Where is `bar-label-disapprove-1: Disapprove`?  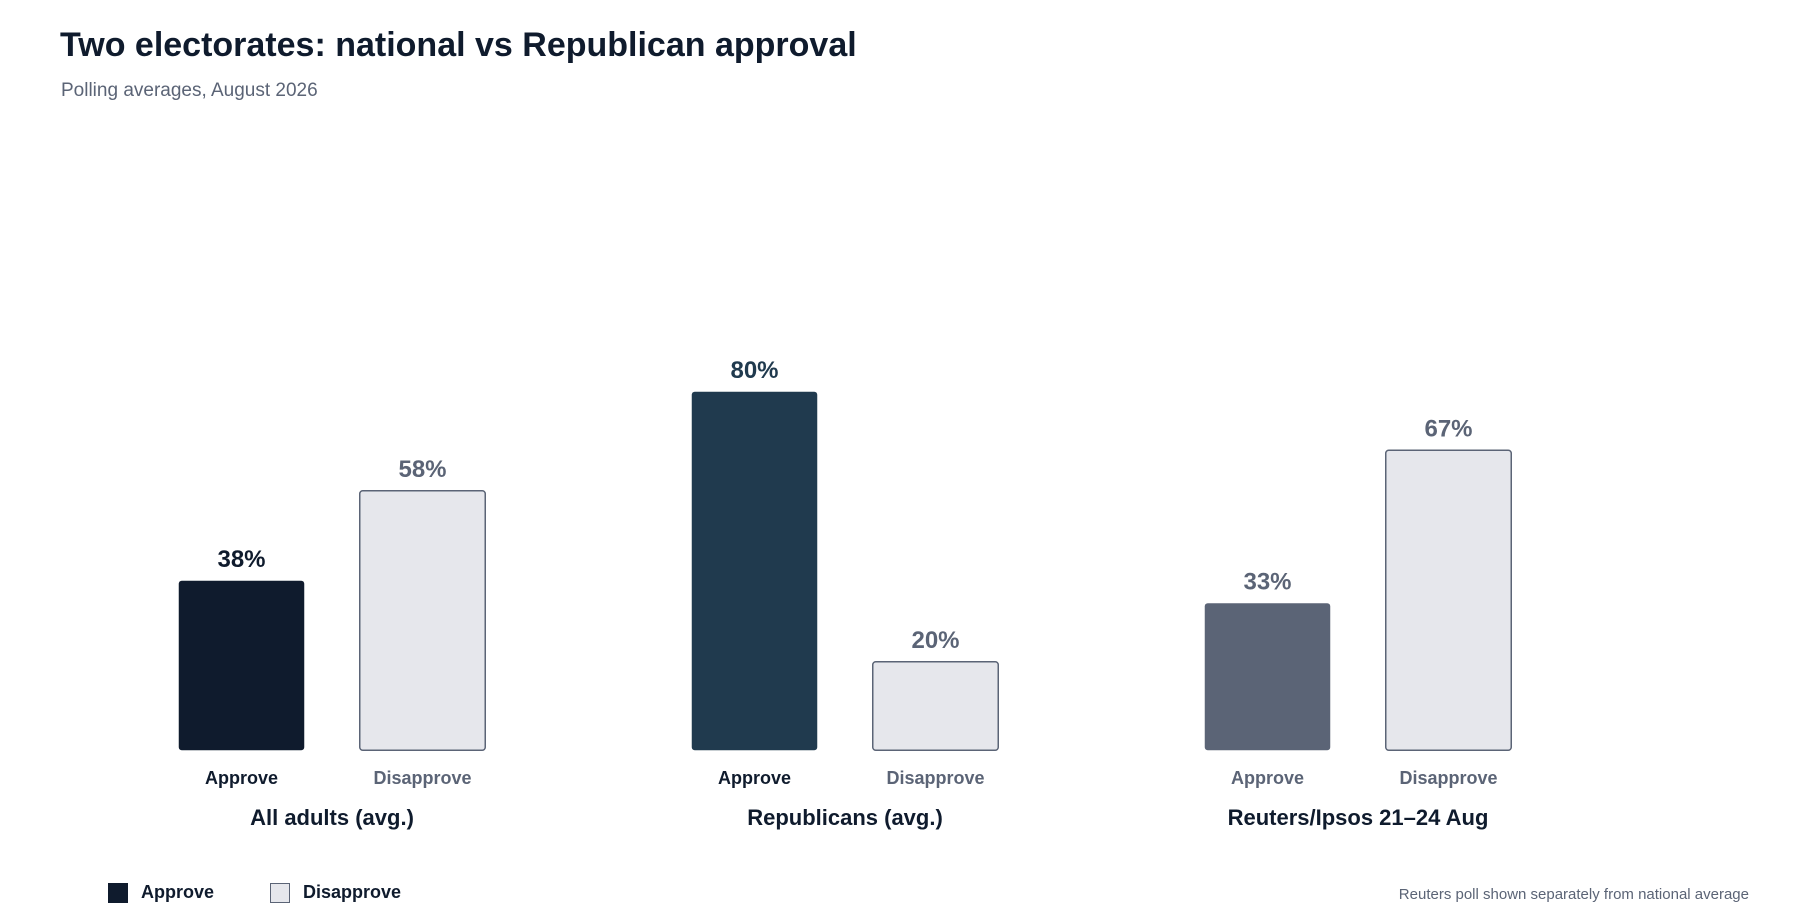
bar-label-disapprove-1: Disapprove is located at coordinates (422, 778).